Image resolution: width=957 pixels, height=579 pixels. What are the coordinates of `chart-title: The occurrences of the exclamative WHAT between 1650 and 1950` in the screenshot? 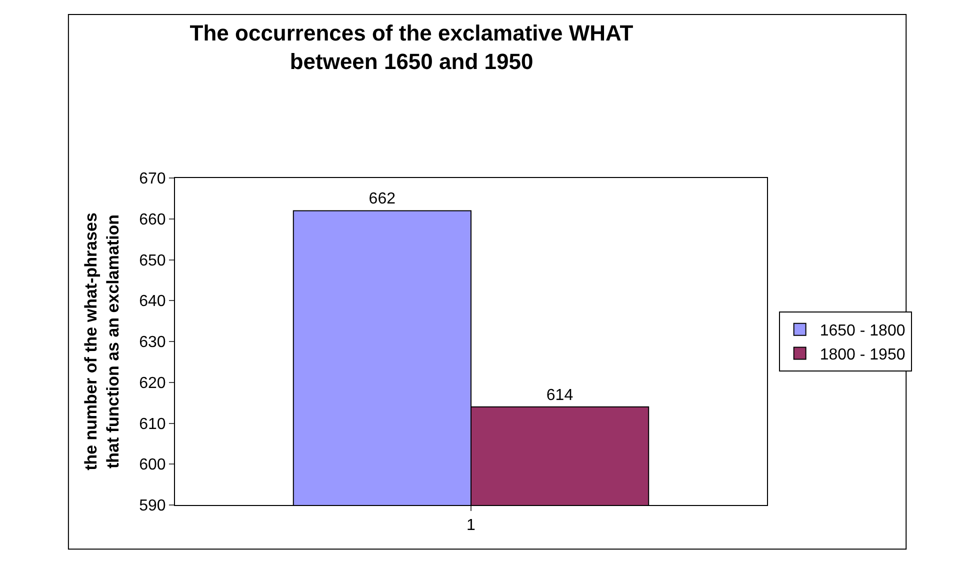 It's located at (412, 47).